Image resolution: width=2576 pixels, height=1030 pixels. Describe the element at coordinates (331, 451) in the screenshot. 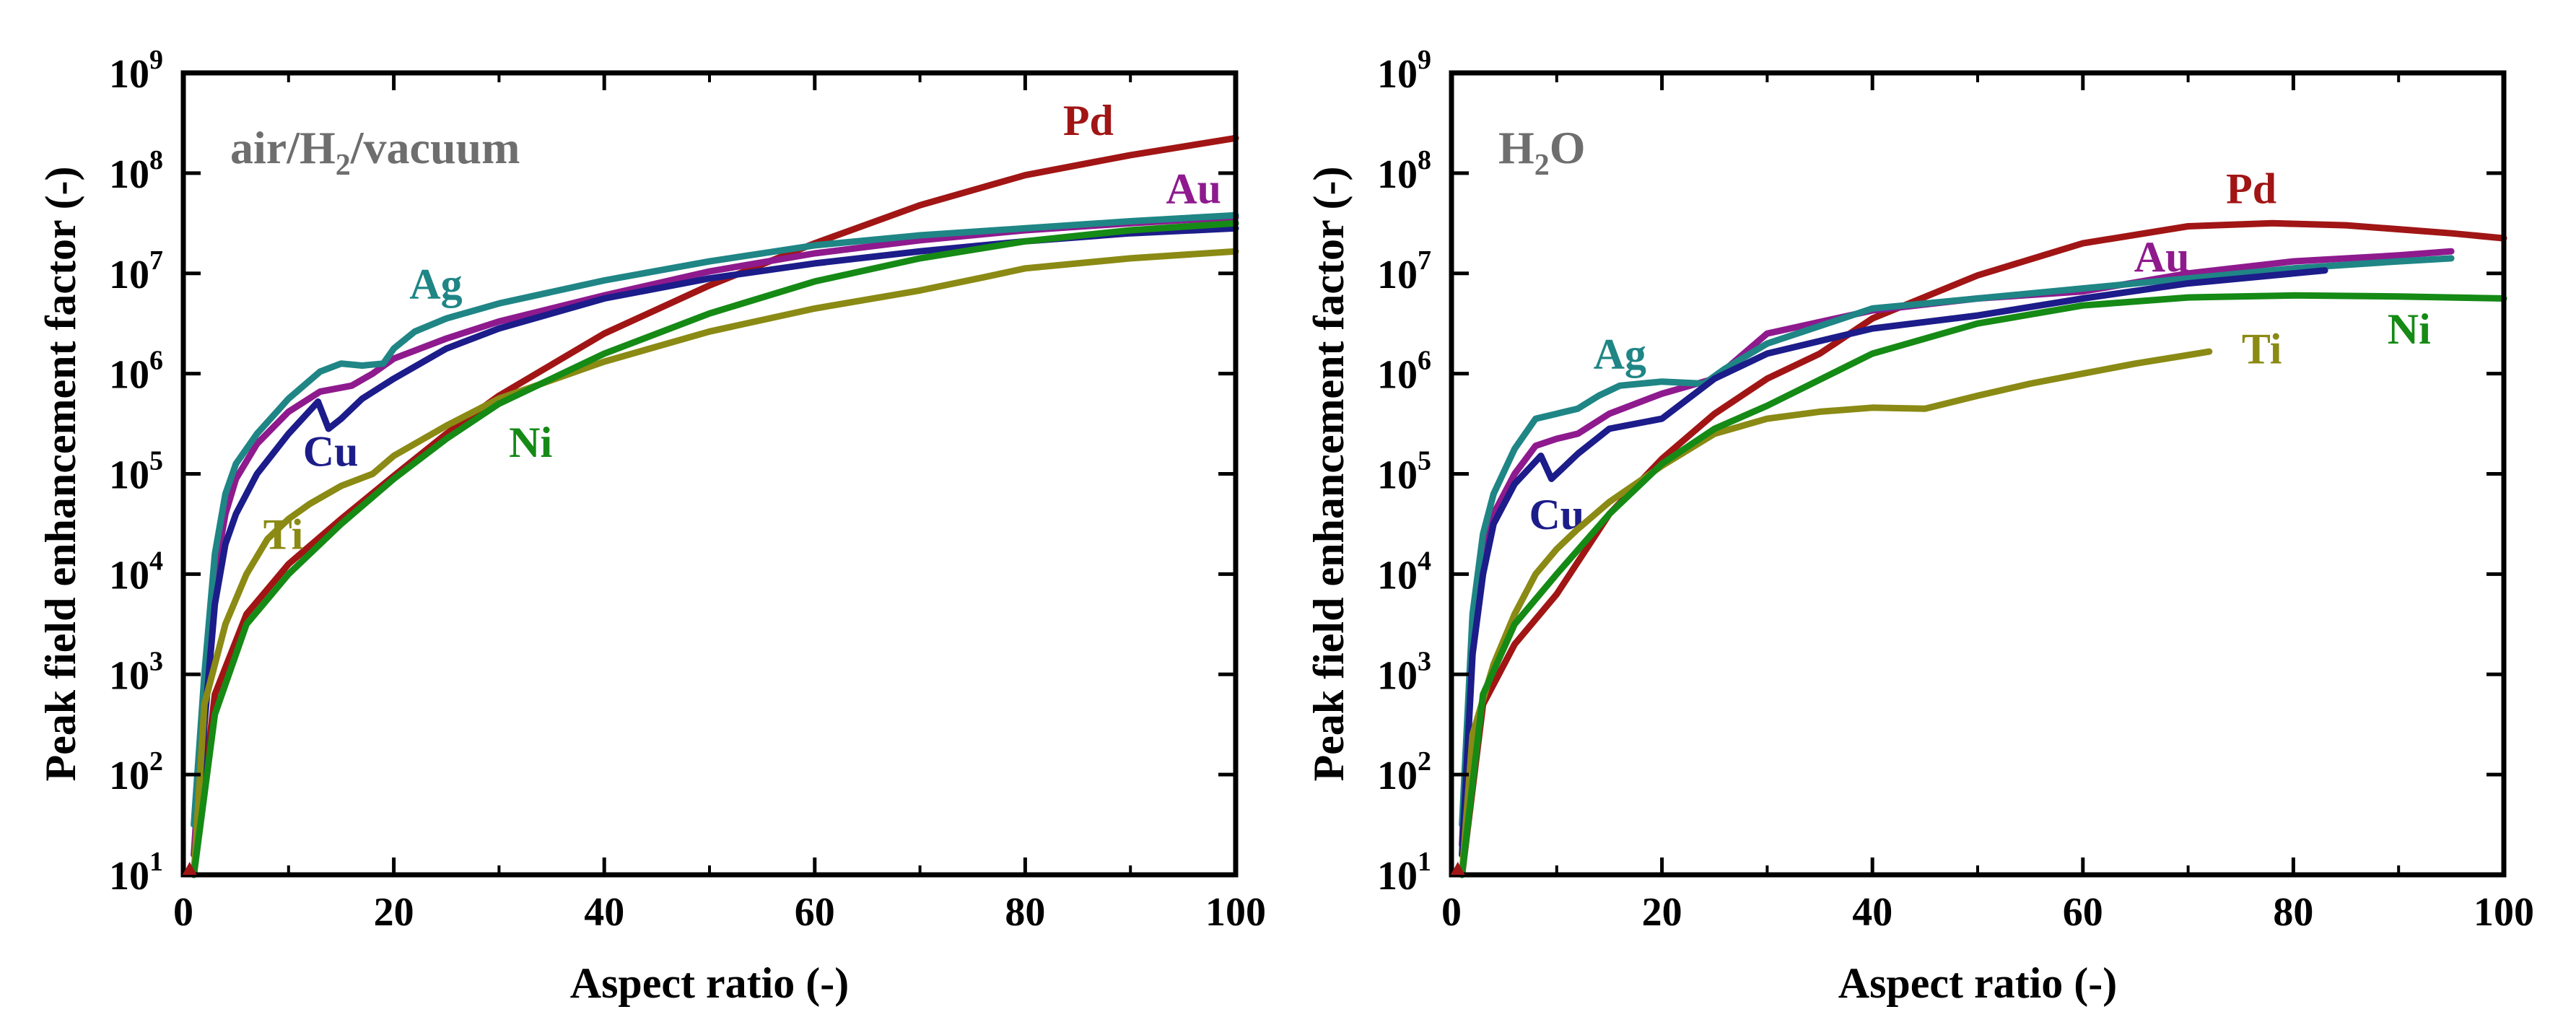

I see `series-label-cu: Cu` at that location.